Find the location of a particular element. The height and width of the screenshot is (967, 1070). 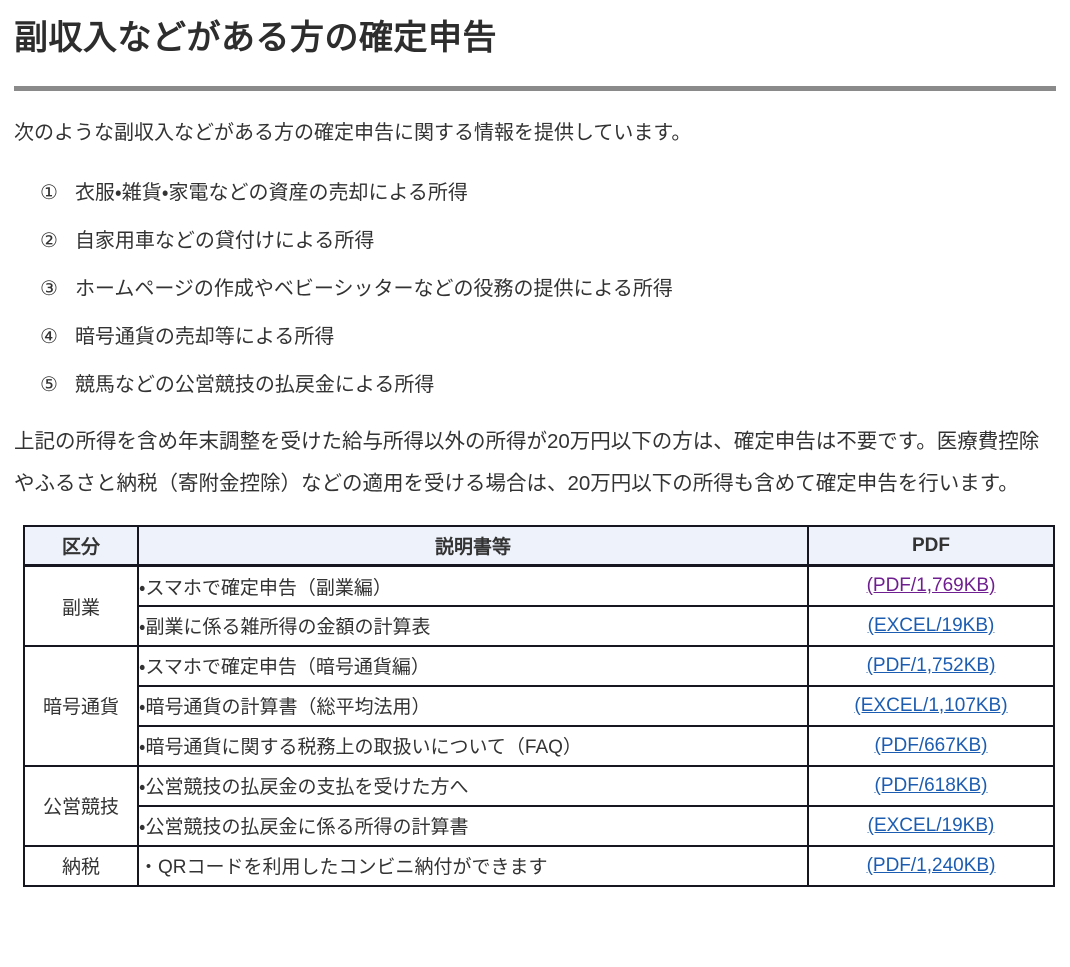

list-item-text: 競馬などの公営競技の払戻金による所得 is located at coordinates (254, 384).